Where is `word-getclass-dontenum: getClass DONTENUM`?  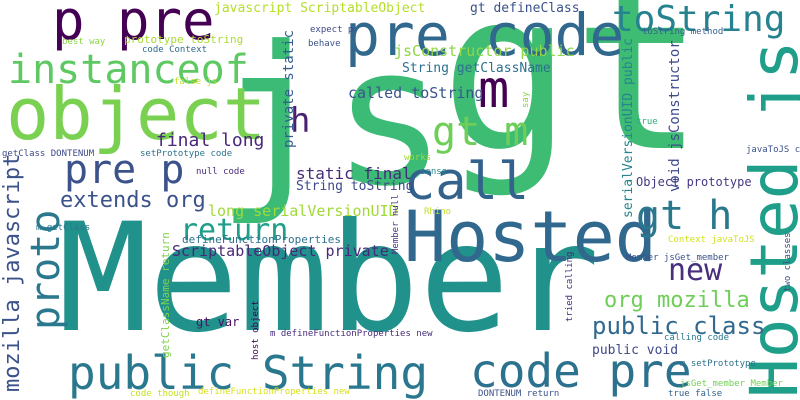
word-getclass-dontenum: getClass DONTENUM is located at coordinates (48, 154).